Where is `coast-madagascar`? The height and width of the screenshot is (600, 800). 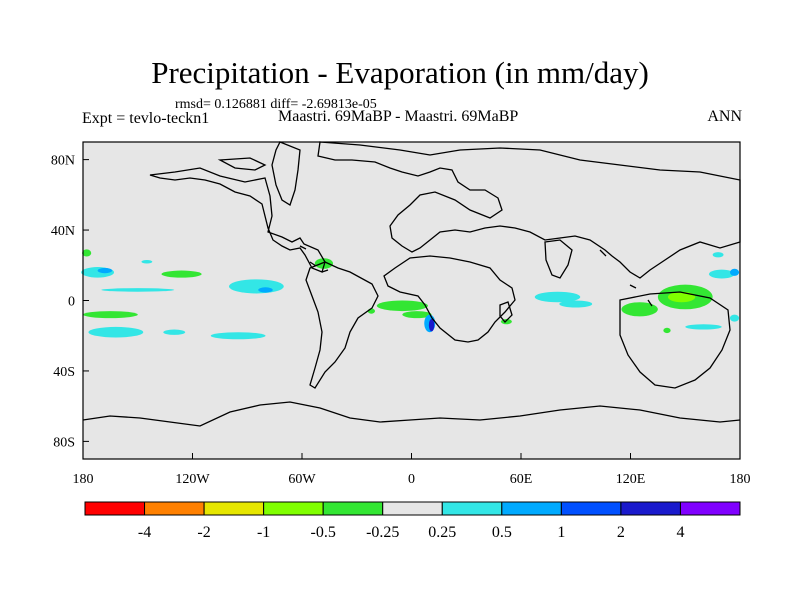 coast-madagascar is located at coordinates (506, 312).